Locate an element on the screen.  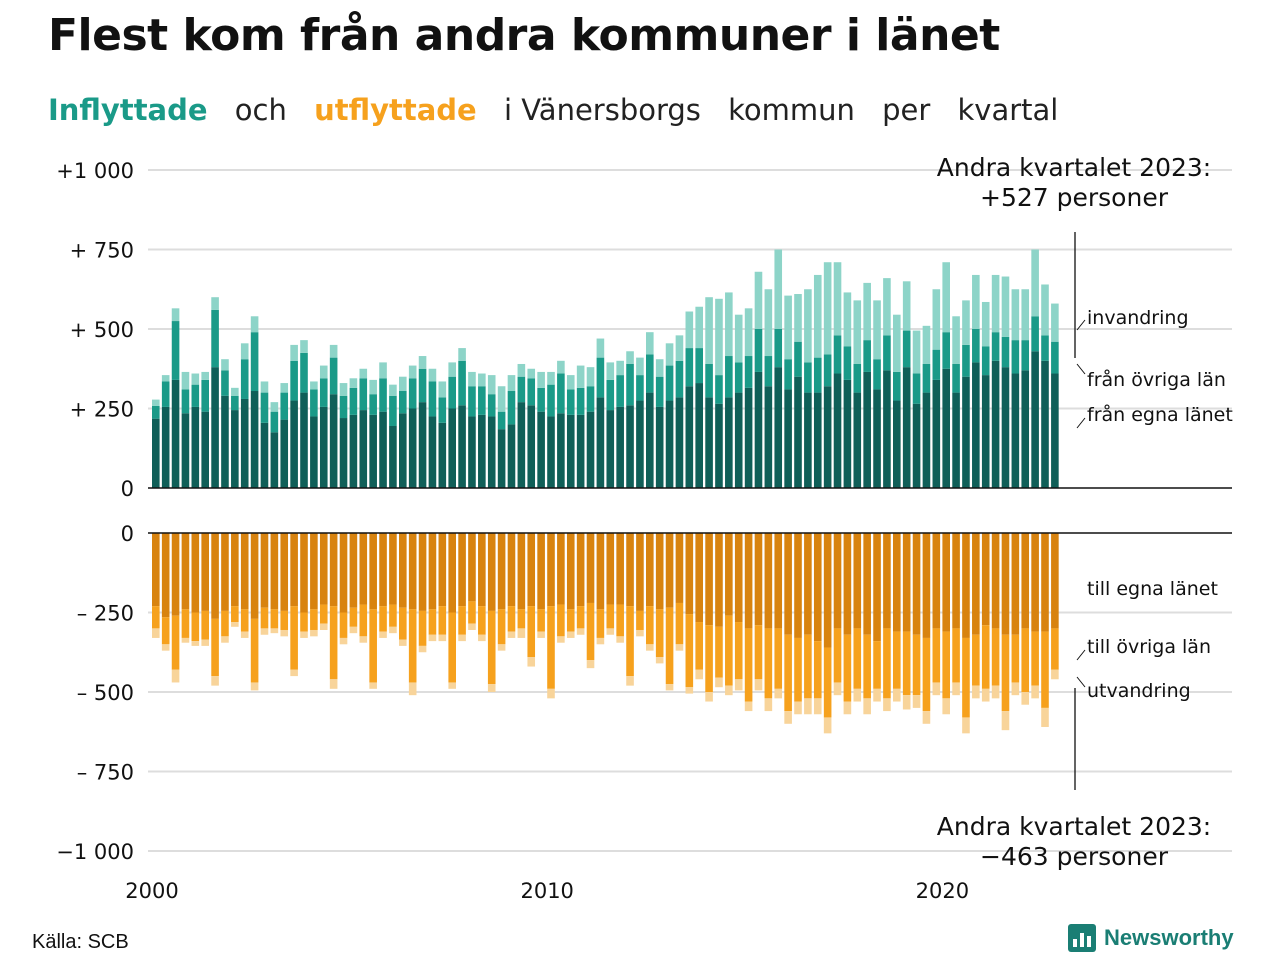
leader-fran-egna-lanet is located at coordinates (1081, 423).